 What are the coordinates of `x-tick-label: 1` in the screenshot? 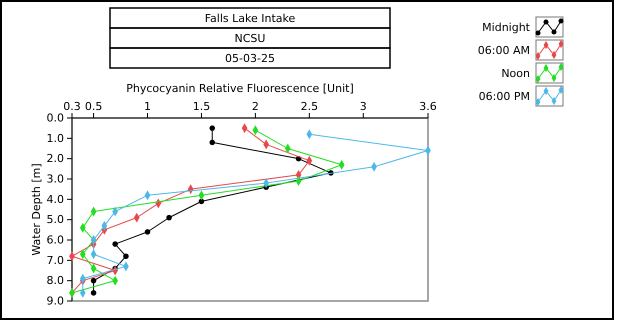 It's located at (148, 106).